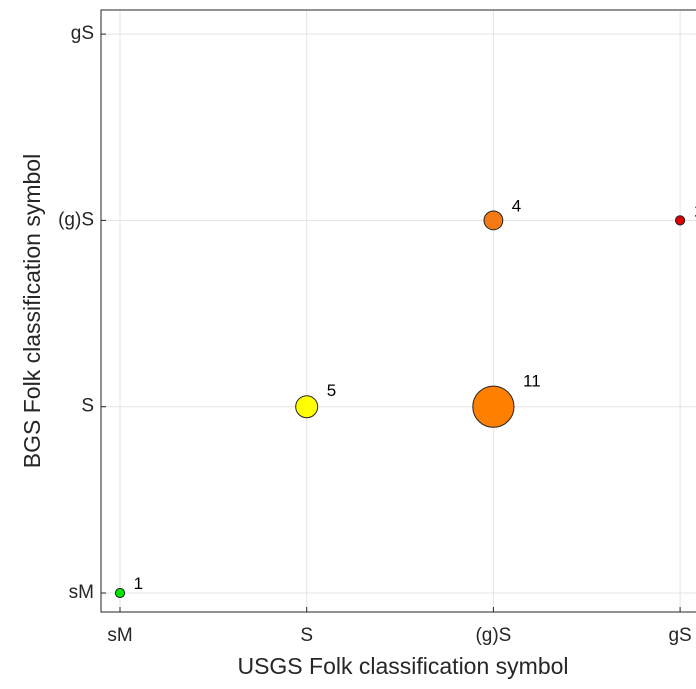 The width and height of the screenshot is (696, 689). What do you see at coordinates (493, 635) in the screenshot?
I see `x-tick-label: (g)S` at bounding box center [493, 635].